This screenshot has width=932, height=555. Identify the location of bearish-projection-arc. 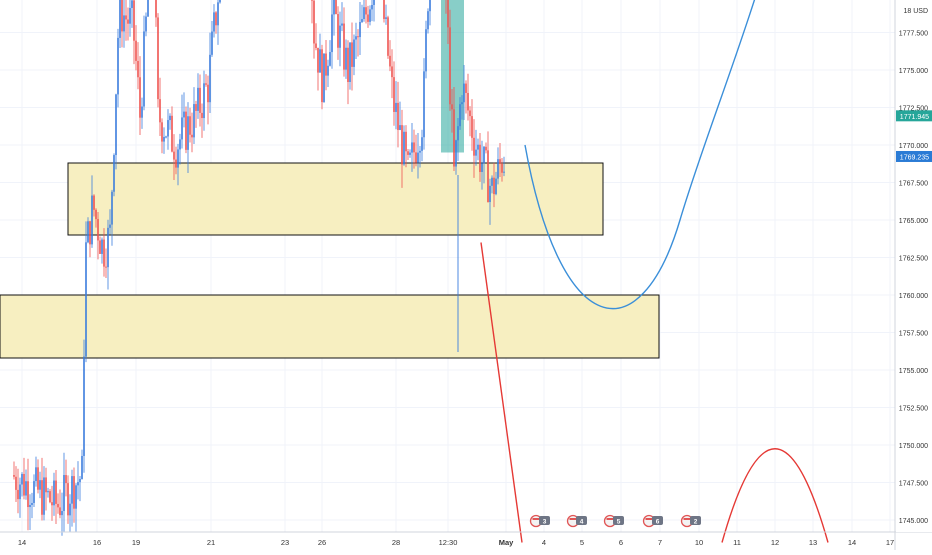
(775, 495).